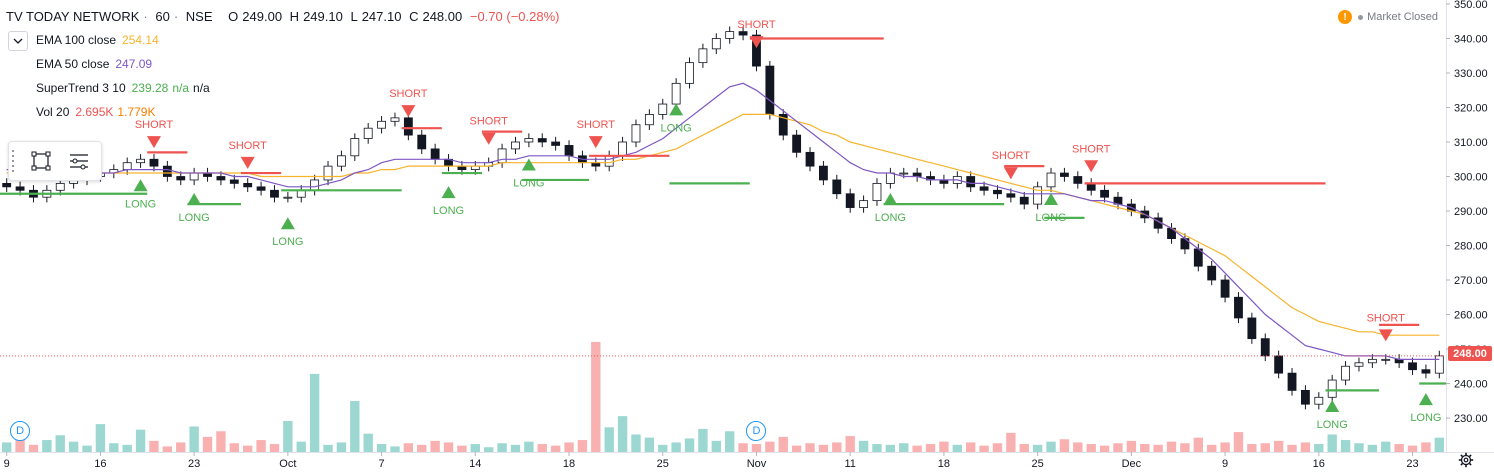  I want to click on x-tick-label: 18, so click(569, 464).